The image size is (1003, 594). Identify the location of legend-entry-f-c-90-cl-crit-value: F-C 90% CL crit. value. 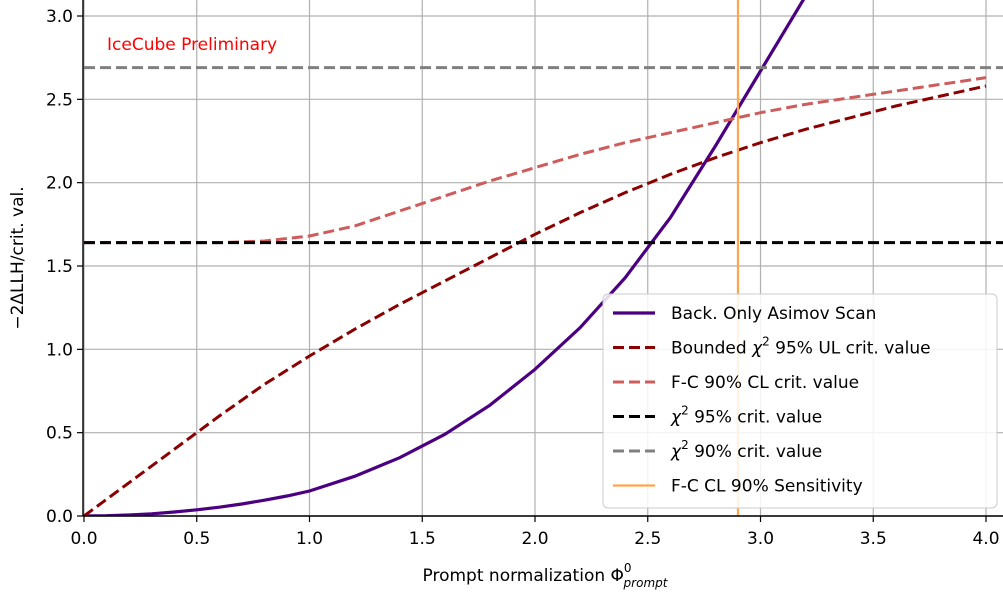
(765, 383).